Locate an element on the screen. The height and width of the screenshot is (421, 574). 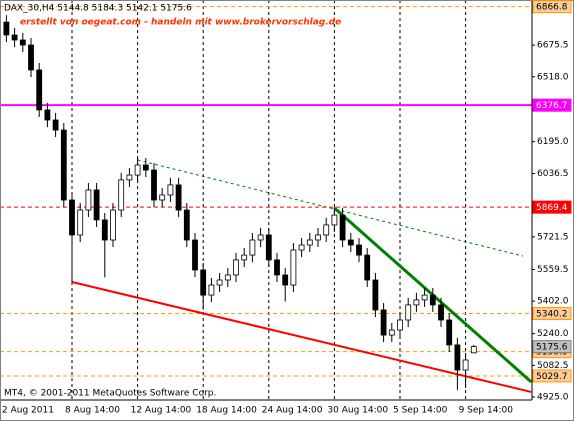
y-tick-label: 4925.0 is located at coordinates (553, 397).